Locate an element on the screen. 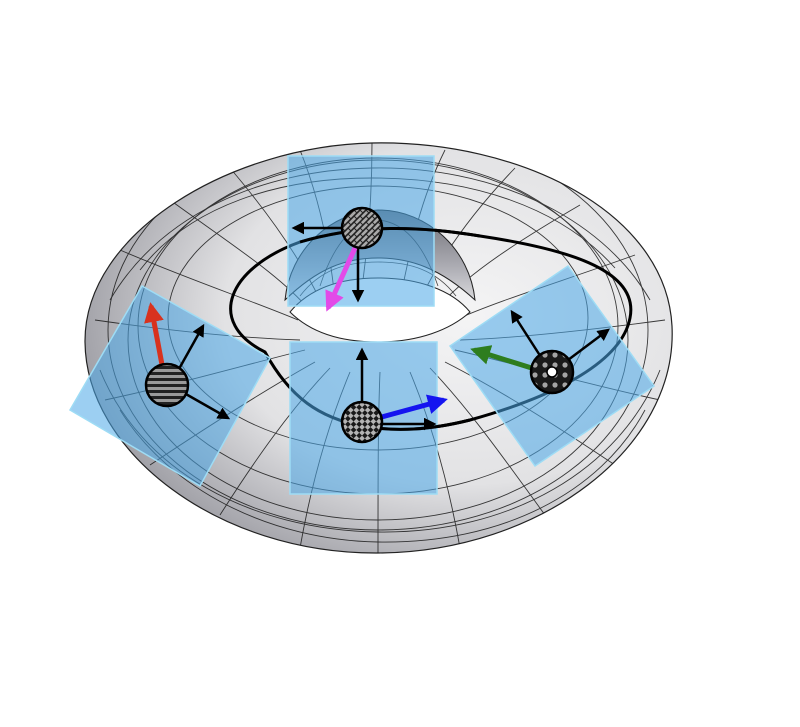  particle-left is located at coordinates (187, 361).